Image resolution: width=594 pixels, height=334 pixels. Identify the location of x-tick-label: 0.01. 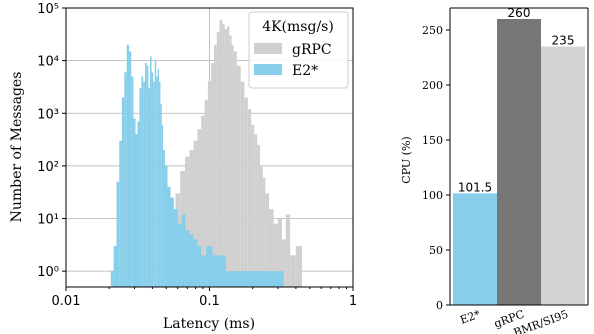
(66, 301).